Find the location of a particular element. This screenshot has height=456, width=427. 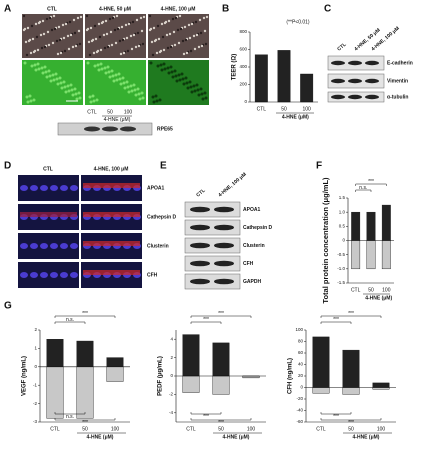

x-tick-label: CTL is located at coordinates (356, 290).